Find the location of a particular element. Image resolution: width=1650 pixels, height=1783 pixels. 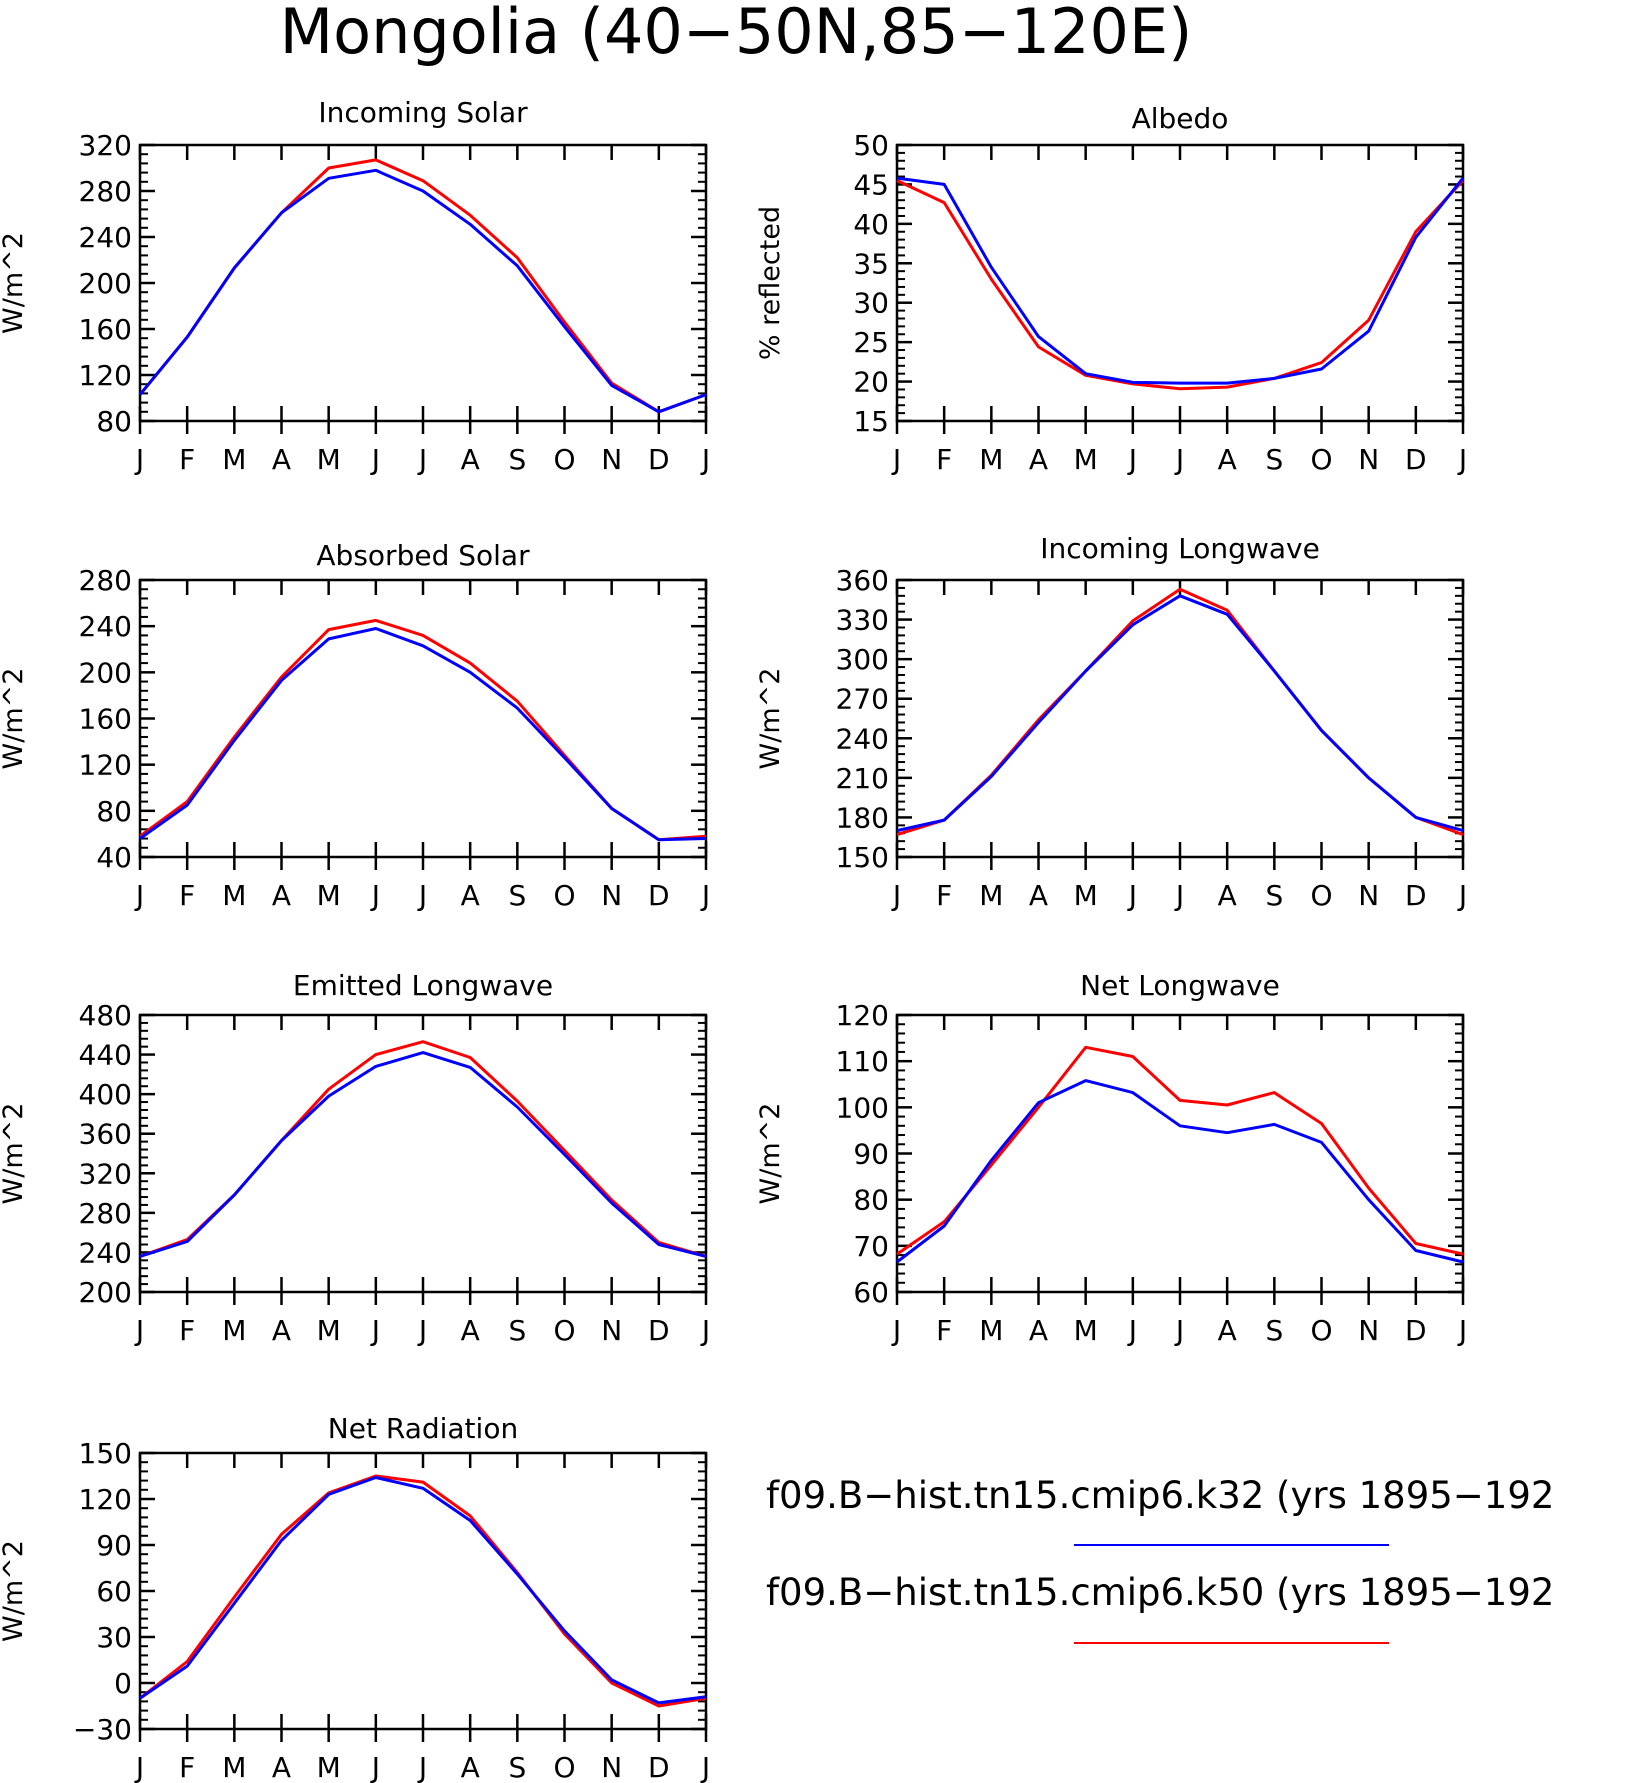

y-tick-label: 300 is located at coordinates (862, 659).